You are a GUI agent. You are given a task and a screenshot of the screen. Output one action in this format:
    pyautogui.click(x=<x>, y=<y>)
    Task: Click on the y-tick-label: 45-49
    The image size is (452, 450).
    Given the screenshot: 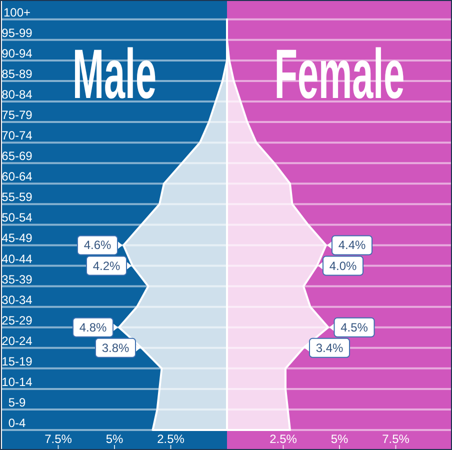 What is the action you would take?
    pyautogui.click(x=17, y=238)
    